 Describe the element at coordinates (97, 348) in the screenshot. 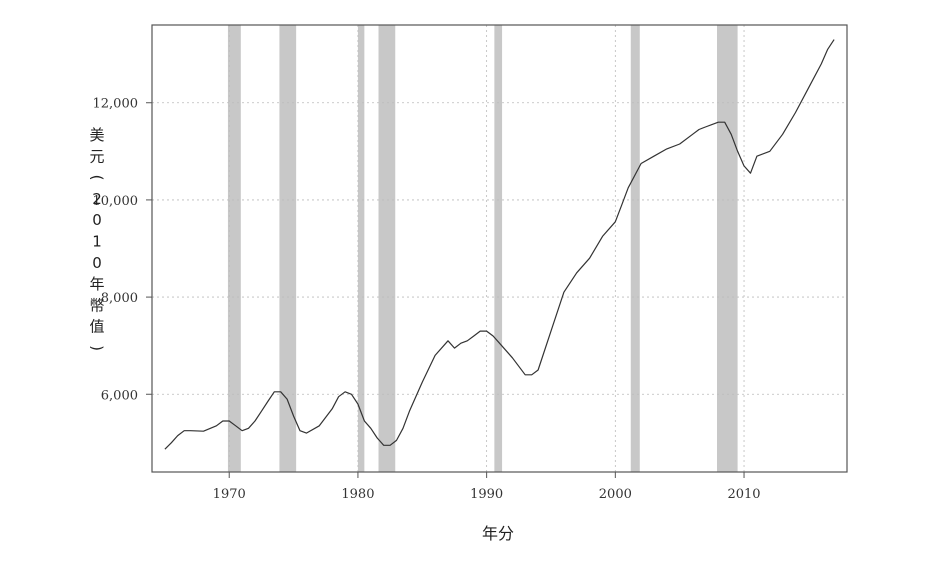

I see `y-axis-title-char: )` at that location.